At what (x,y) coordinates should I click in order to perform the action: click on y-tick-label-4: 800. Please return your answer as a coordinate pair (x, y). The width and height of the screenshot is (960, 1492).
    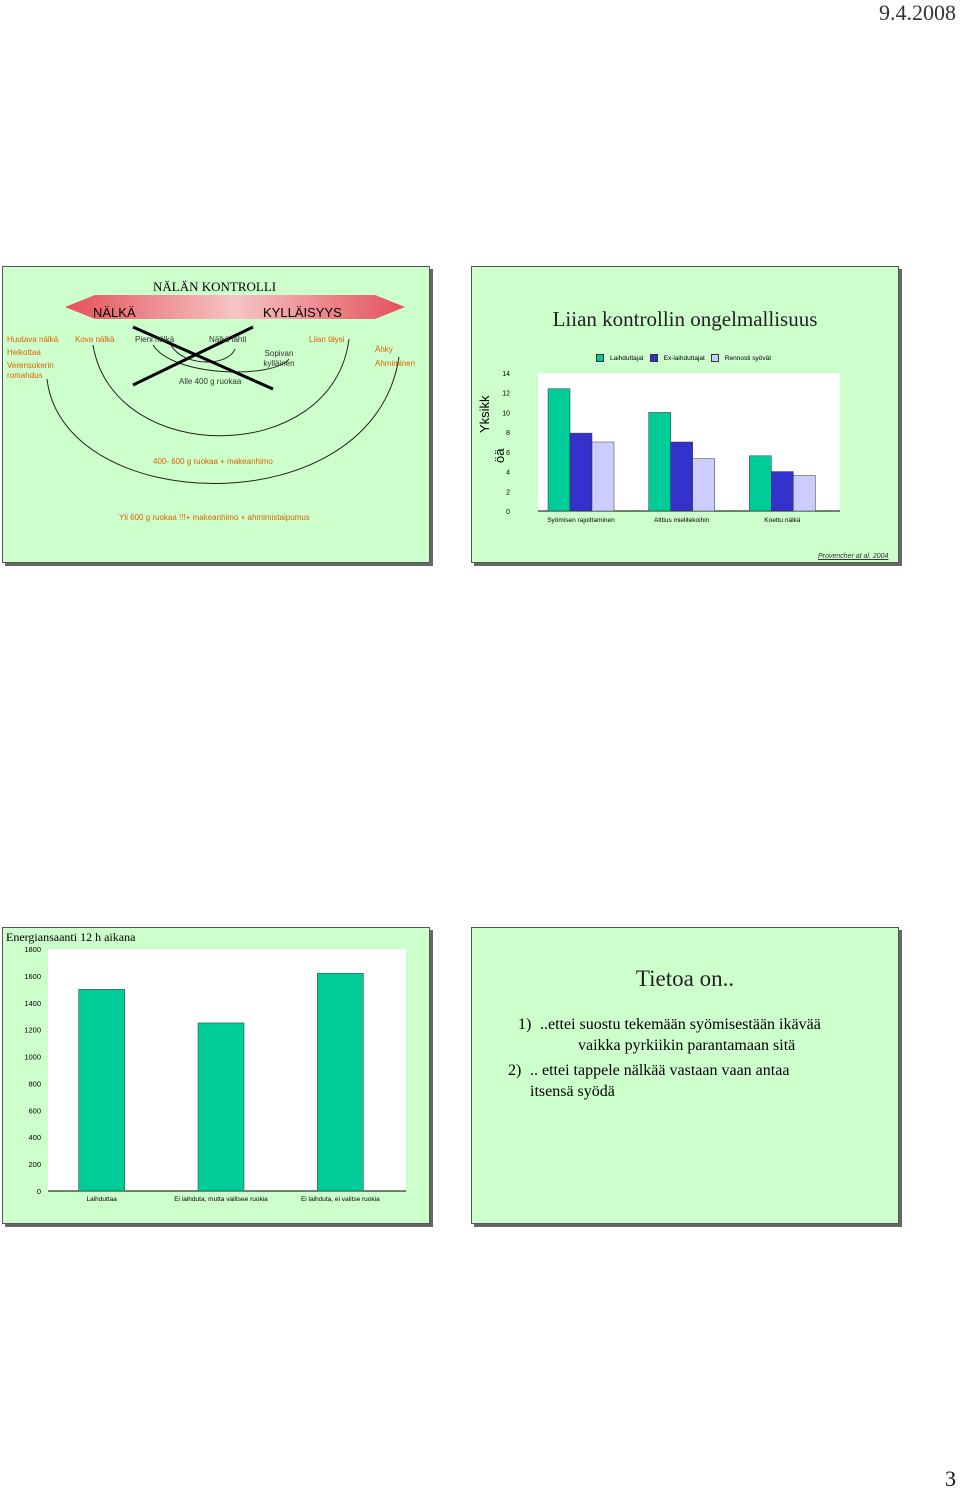
    Looking at the image, I should click on (34, 1083).